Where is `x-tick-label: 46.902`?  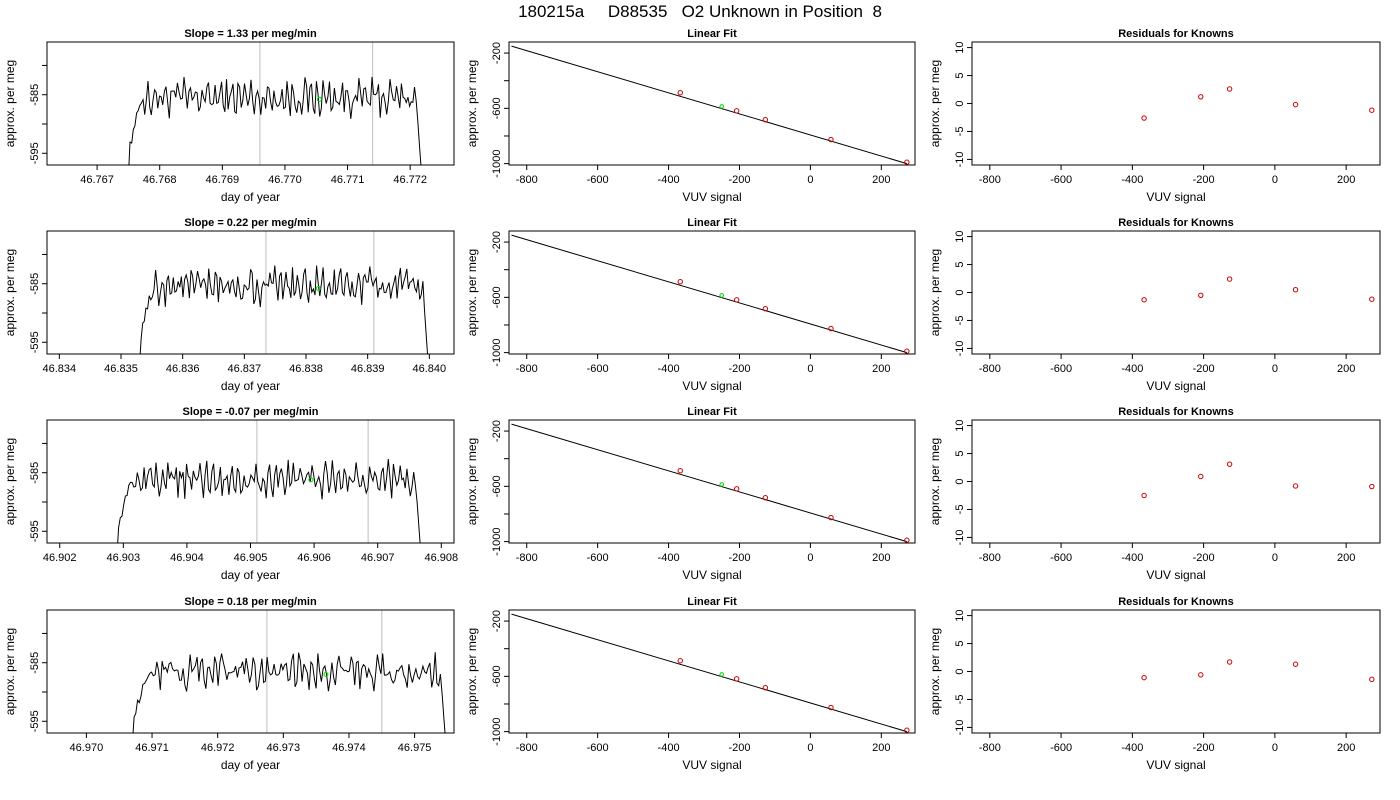
x-tick-label: 46.902 is located at coordinates (60, 558).